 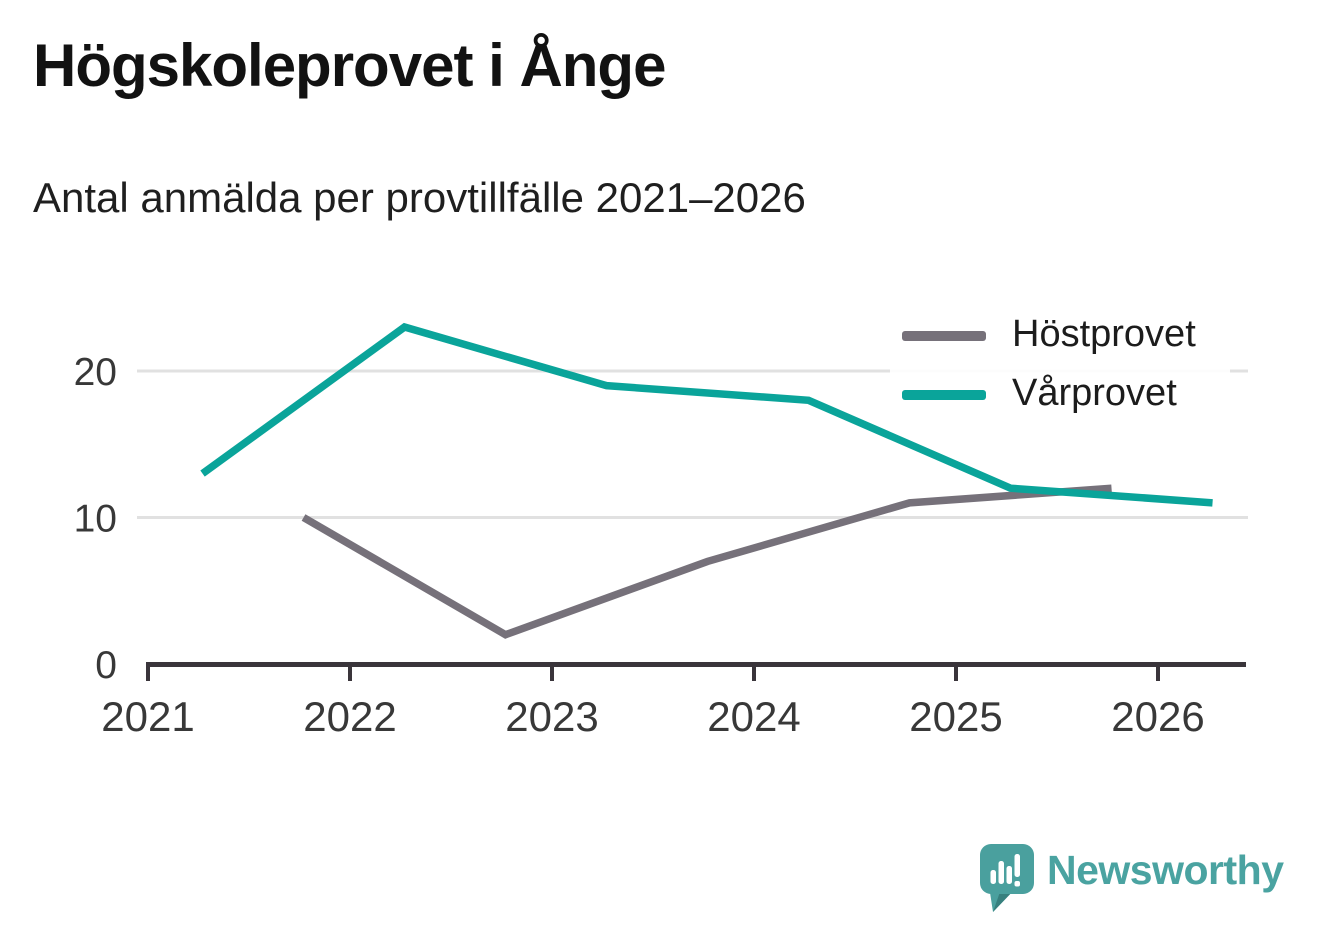 What do you see at coordinates (95, 519) in the screenshot?
I see `y-tick-label: 10` at bounding box center [95, 519].